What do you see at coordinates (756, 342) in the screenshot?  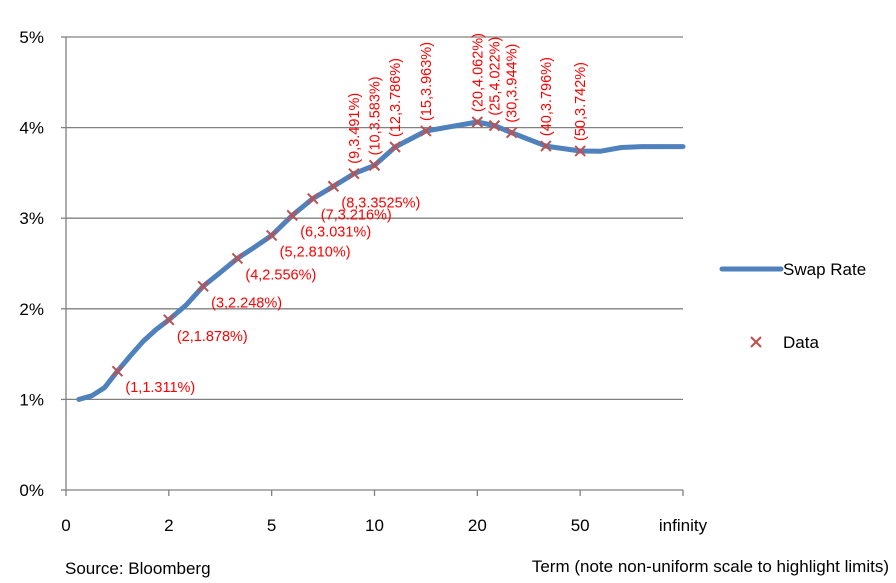 I see `legend-marker-swatch` at bounding box center [756, 342].